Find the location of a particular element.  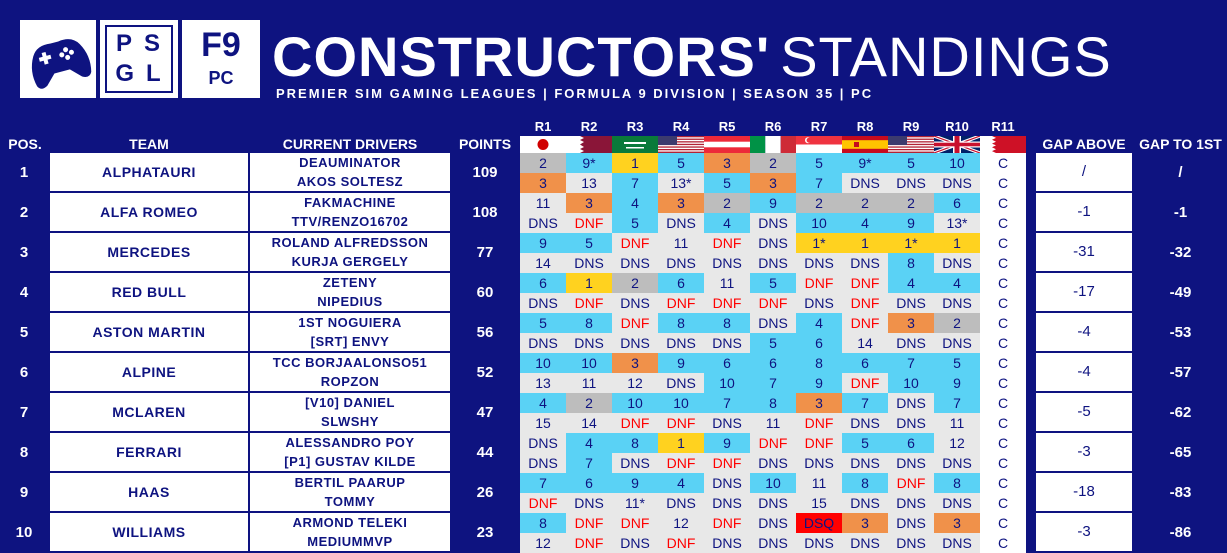

page-title: CONSTRUCTORS' STANDINGS is located at coordinates (692, 57).